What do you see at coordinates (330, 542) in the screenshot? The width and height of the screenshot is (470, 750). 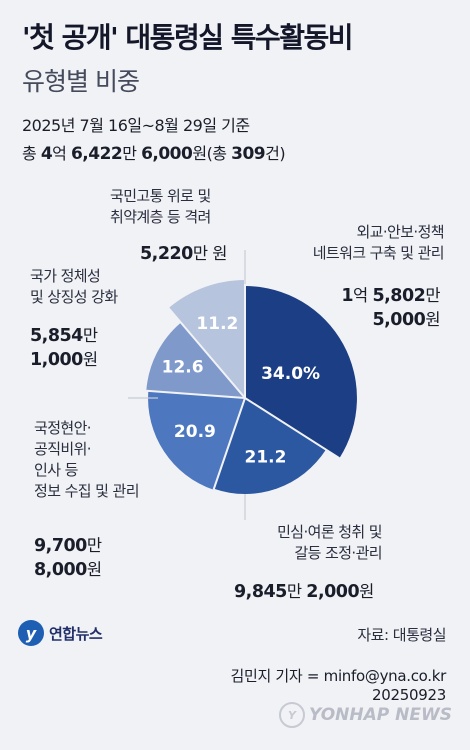 I see `slice-label-1: 민심·여론 청취 및 갈등 조정·관리` at bounding box center [330, 542].